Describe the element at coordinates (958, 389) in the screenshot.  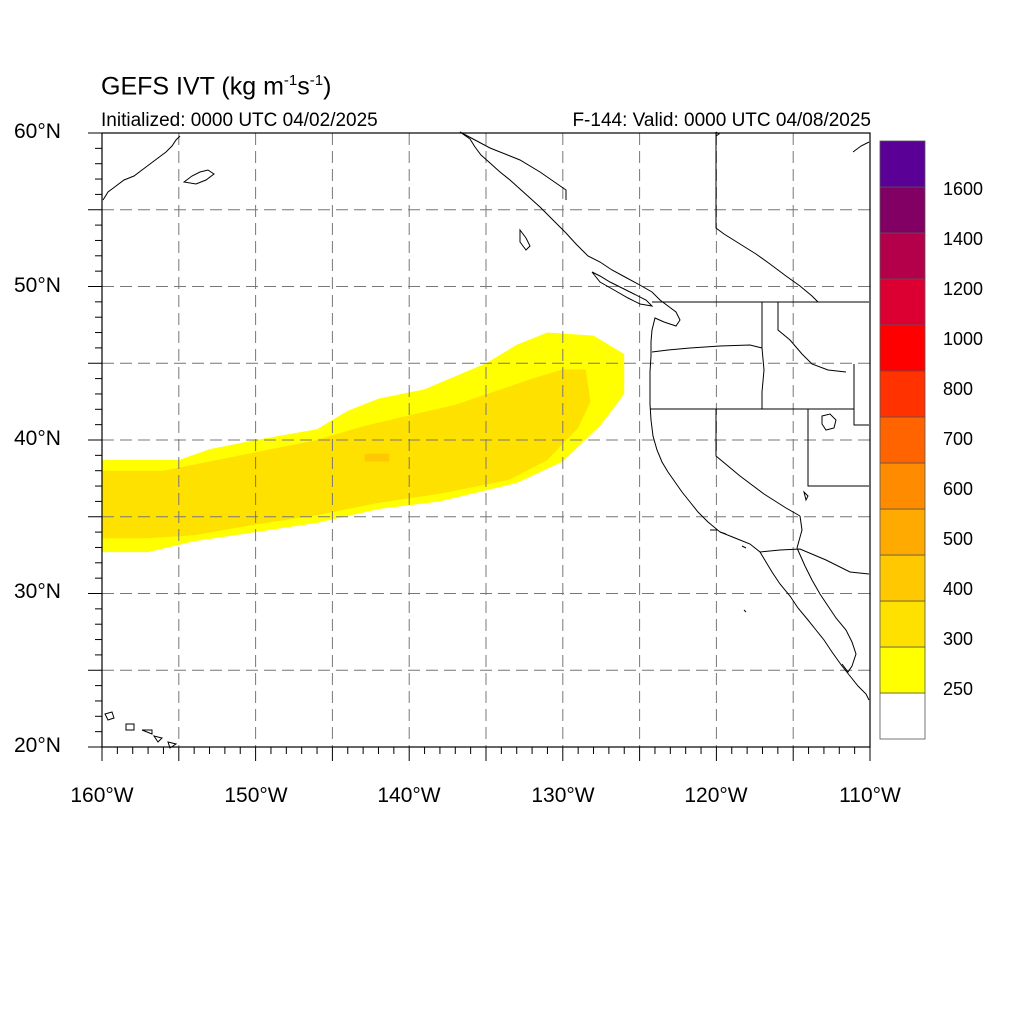
I see `colorbar-label-800: 800` at that location.